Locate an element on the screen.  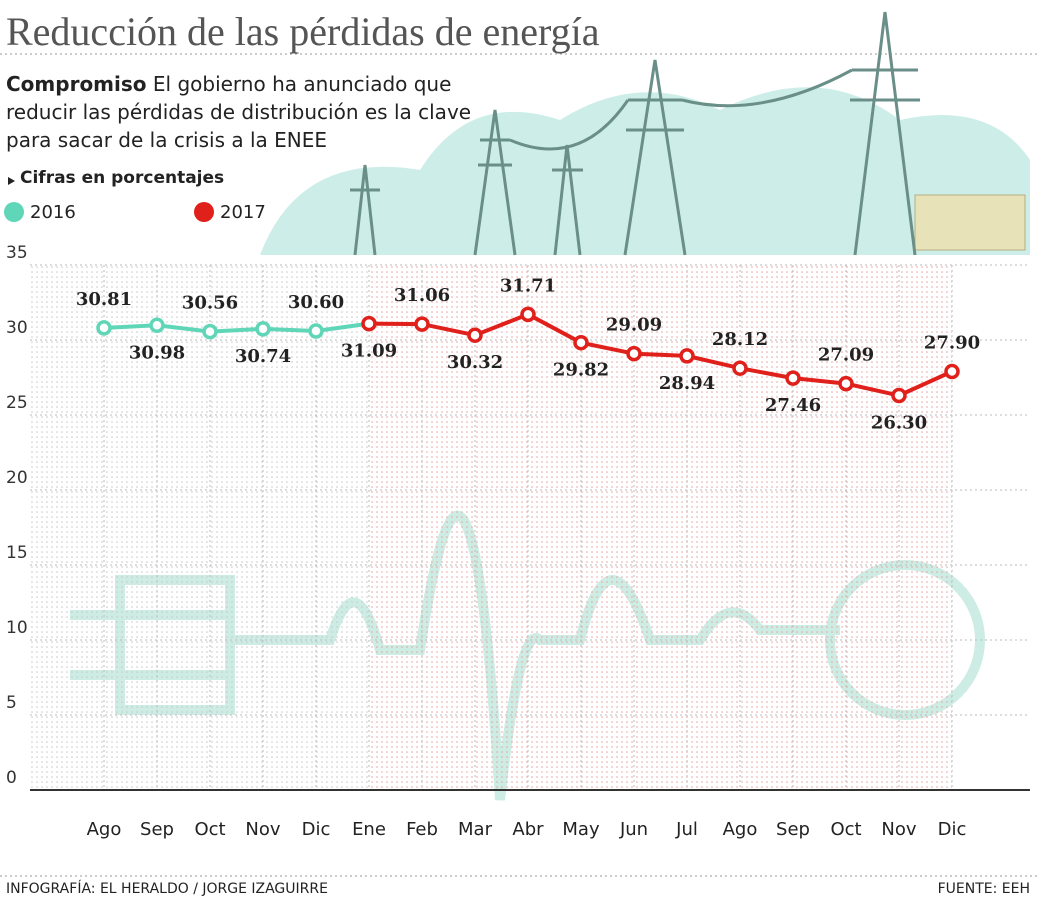
x-tick-label: Abr is located at coordinates (528, 829).